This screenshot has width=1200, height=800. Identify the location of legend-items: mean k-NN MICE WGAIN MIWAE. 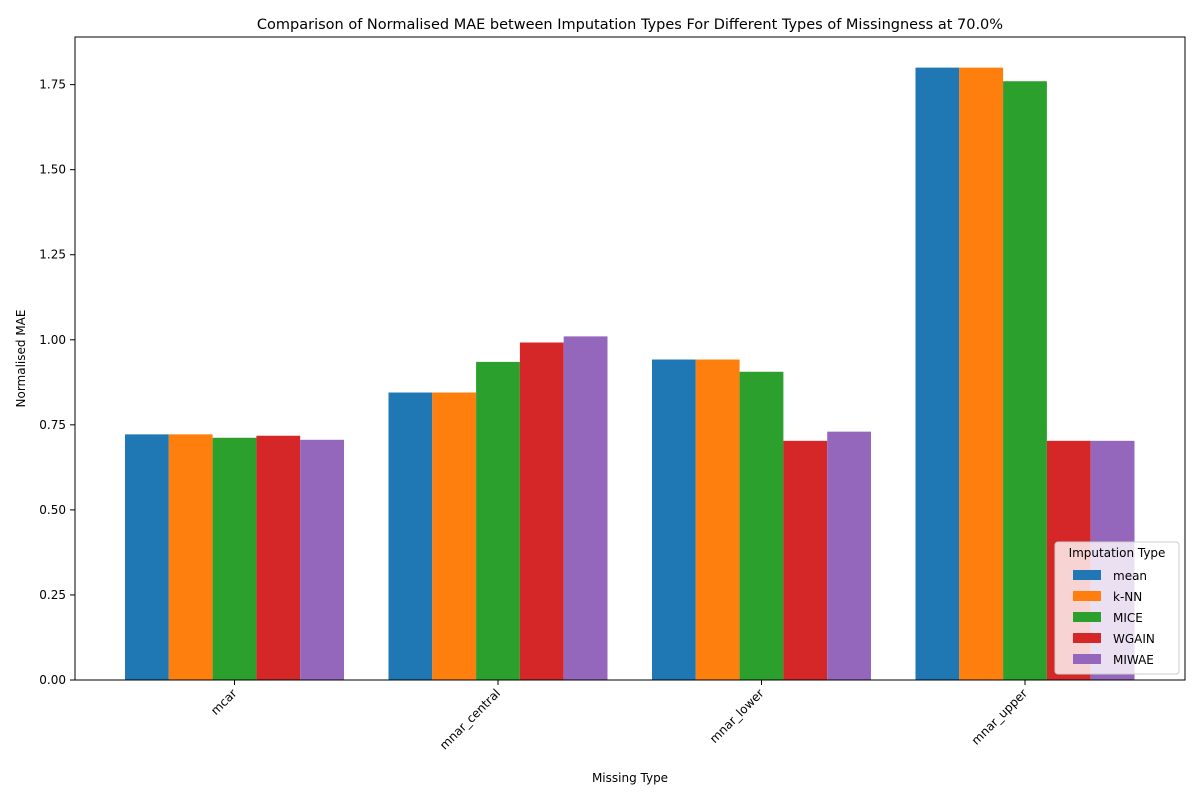
(1114, 618).